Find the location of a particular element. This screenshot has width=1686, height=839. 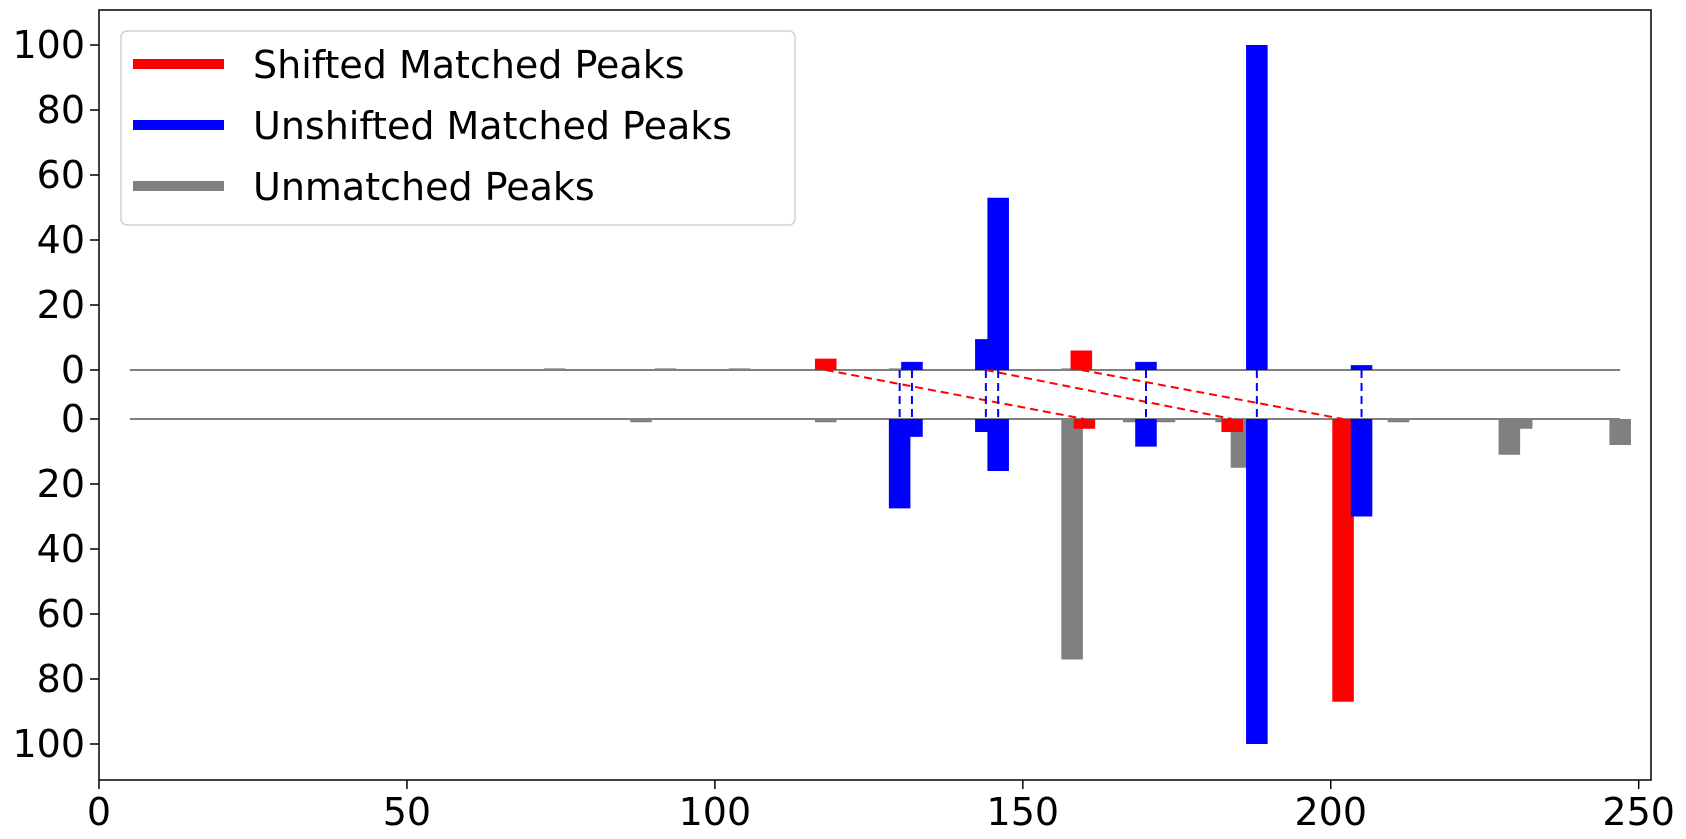

bottom-y-tick-label: 100 is located at coordinates (48, 744).